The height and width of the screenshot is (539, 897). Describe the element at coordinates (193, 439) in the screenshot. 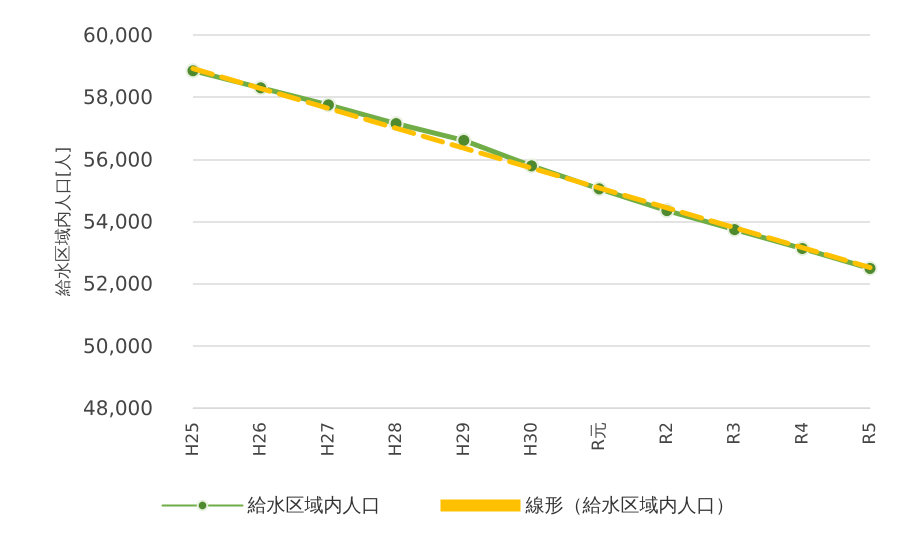

I see `x-tick-label: H25` at that location.